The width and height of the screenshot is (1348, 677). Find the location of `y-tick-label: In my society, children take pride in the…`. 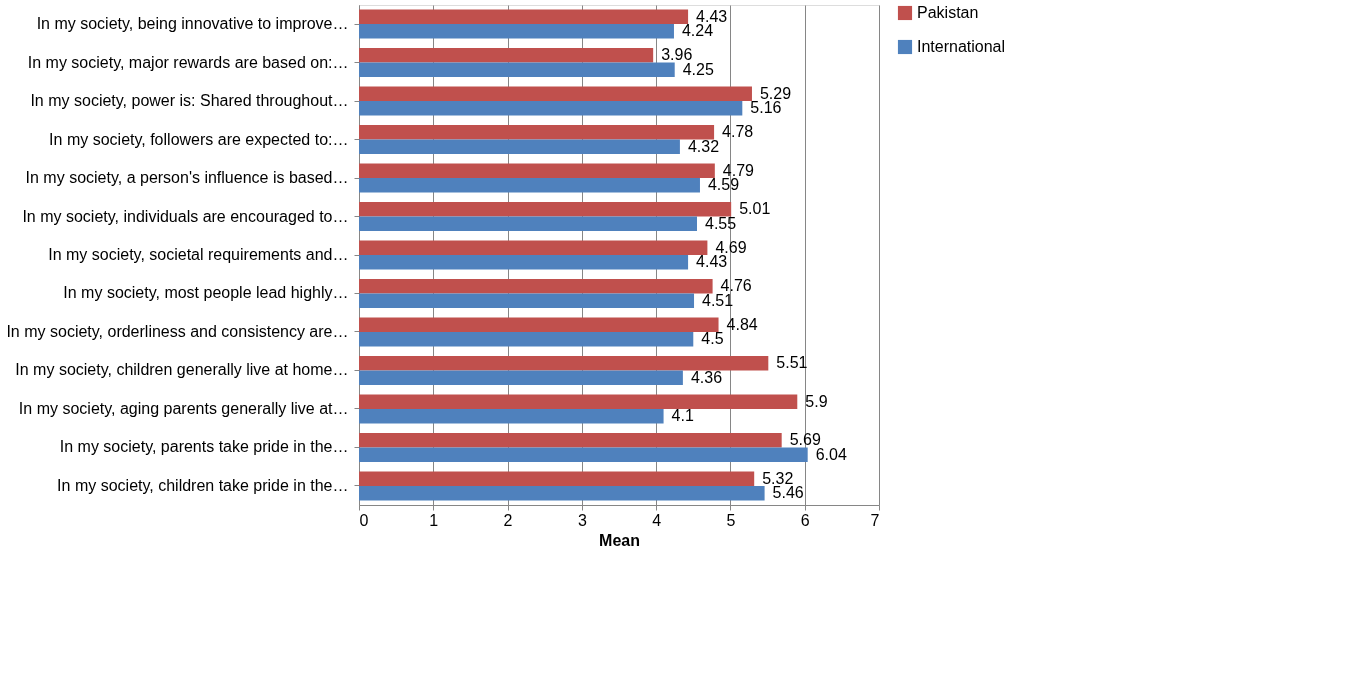

y-tick-label: In my society, children take pride in the… is located at coordinates (203, 485).